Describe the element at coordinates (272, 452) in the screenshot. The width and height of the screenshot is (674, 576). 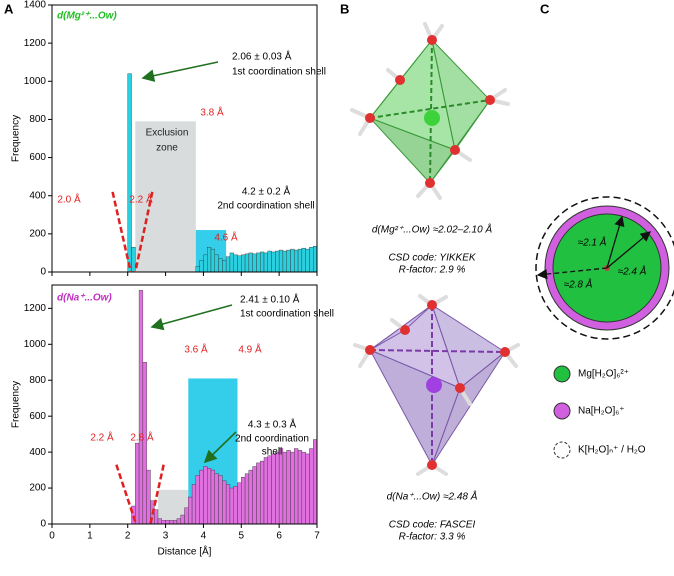
I see `annotation: shell` at that location.